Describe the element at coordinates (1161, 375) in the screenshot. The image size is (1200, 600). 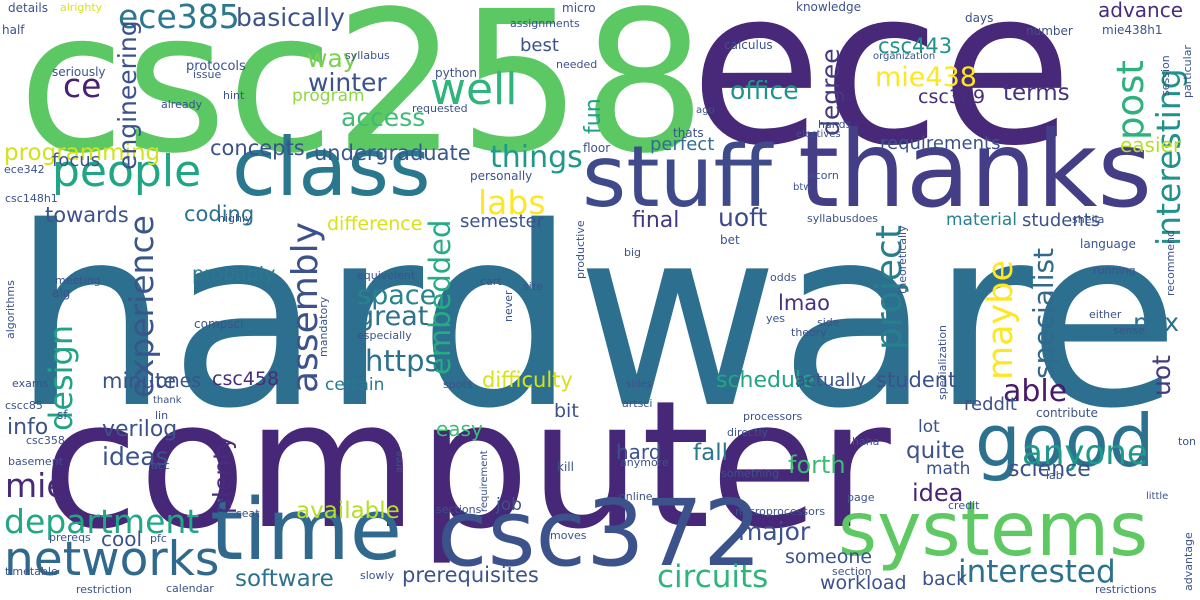
I see `word-uot: uot` at that location.